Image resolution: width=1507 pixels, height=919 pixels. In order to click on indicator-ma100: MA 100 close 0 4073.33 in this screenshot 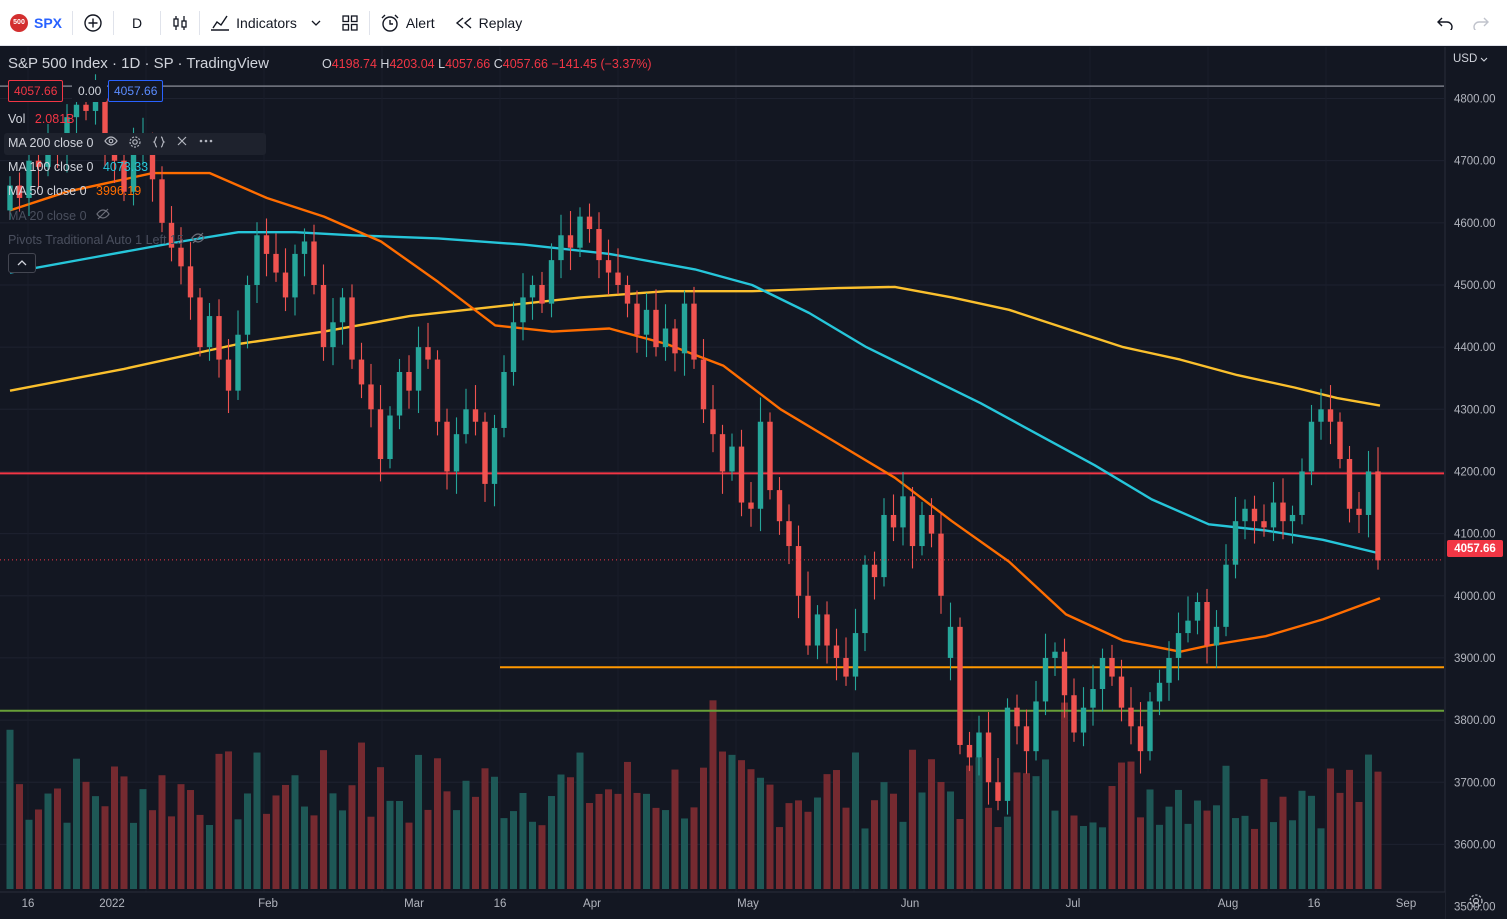, I will do `click(78, 167)`.